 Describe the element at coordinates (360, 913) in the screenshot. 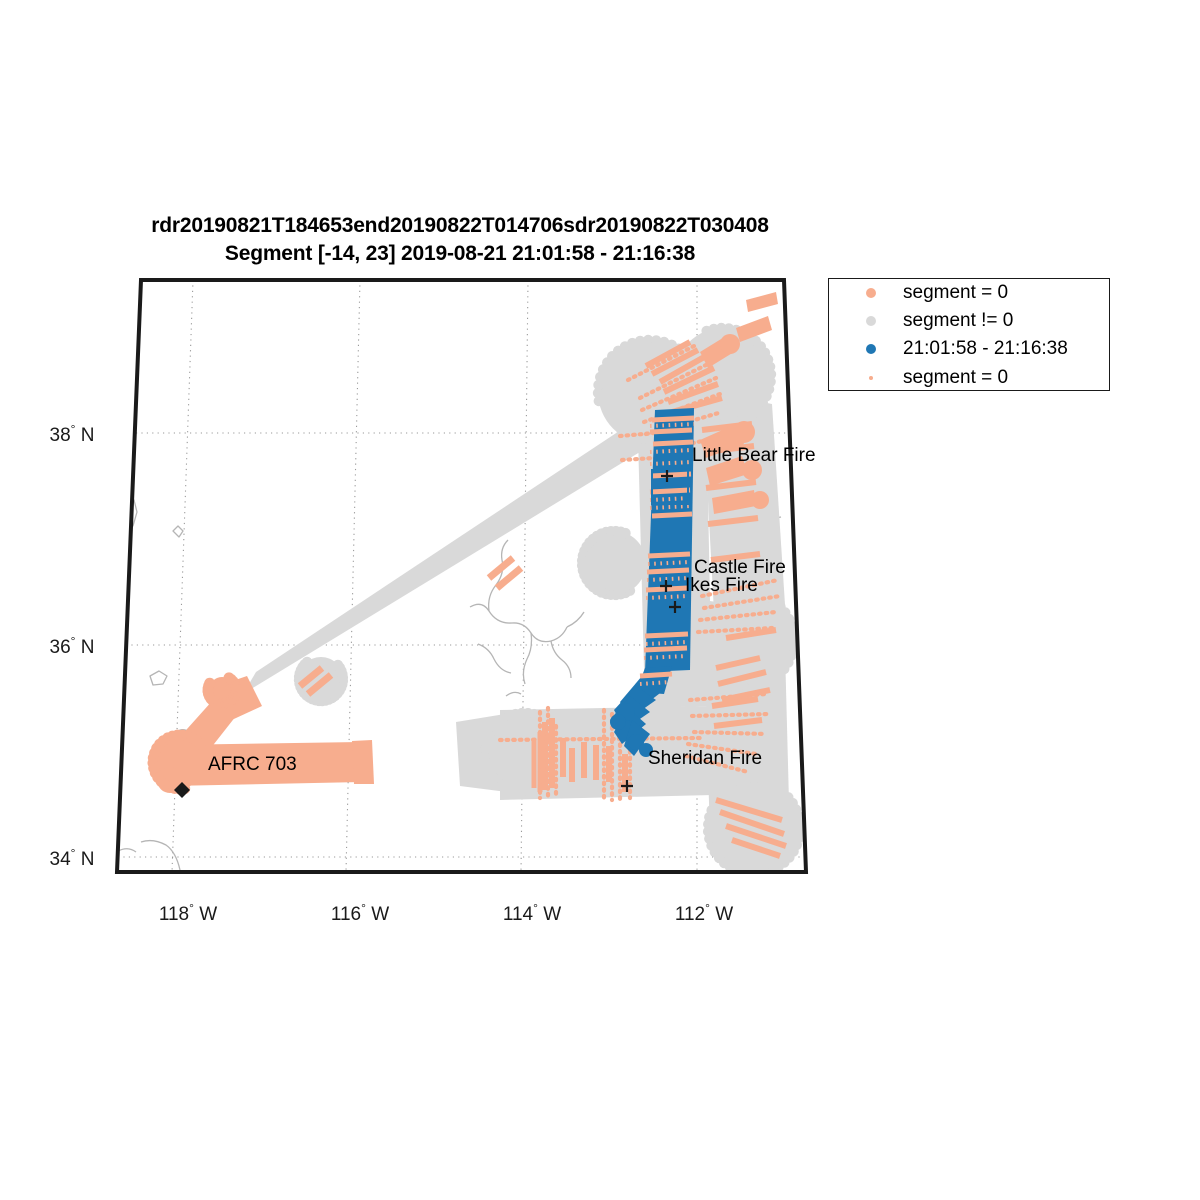

I see `xtick-116: 116° W` at that location.